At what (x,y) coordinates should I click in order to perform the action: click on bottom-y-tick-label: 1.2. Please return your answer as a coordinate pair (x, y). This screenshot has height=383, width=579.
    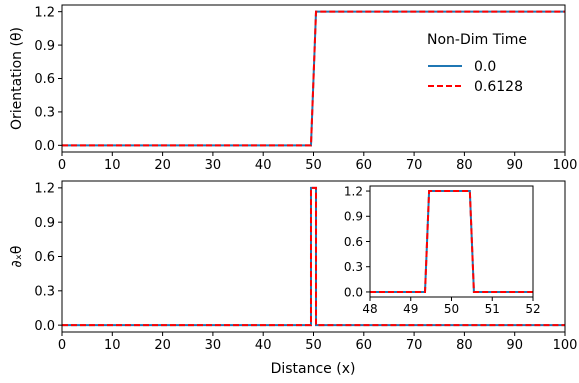
    Looking at the image, I should click on (44, 189).